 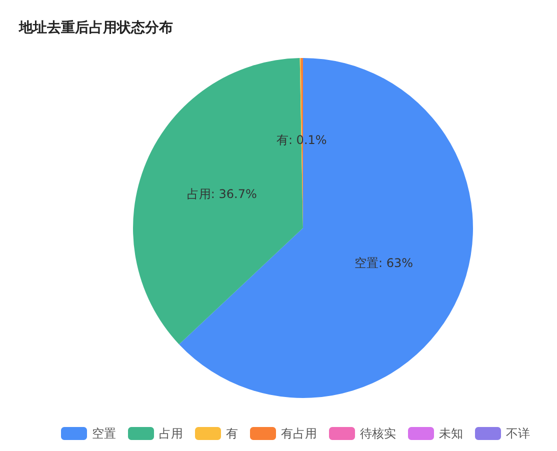 What do you see at coordinates (378, 433) in the screenshot?
I see `legend-label: 待核实` at bounding box center [378, 433].